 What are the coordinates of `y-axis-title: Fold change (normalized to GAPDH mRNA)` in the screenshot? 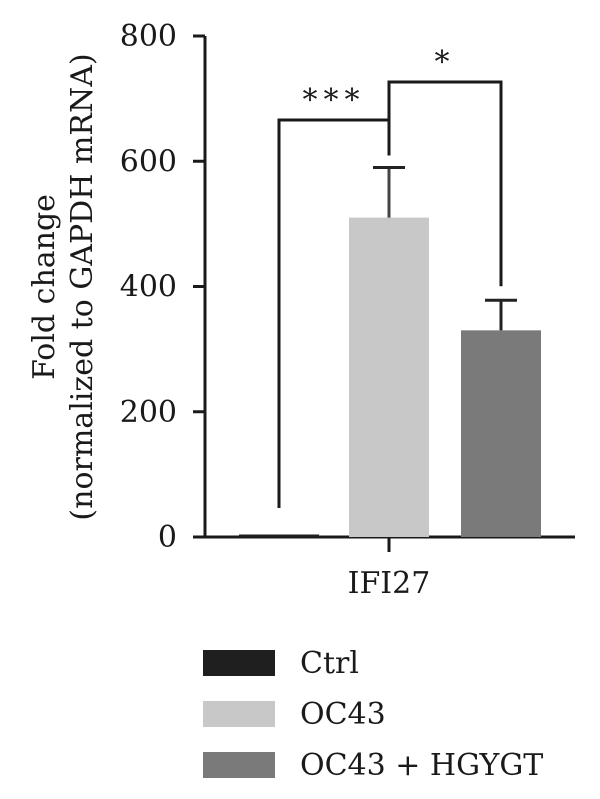 It's located at (63, 286).